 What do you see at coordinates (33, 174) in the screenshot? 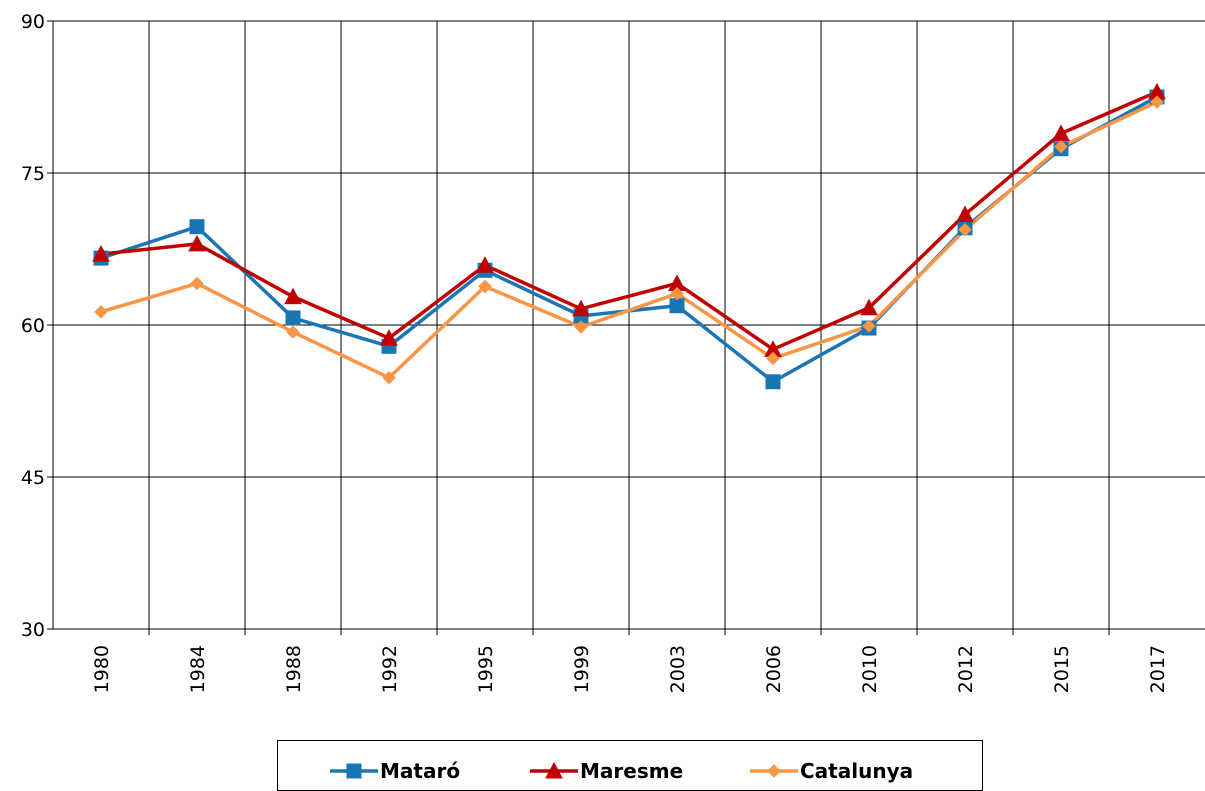
I see `y-tick-label: 75` at bounding box center [33, 174].